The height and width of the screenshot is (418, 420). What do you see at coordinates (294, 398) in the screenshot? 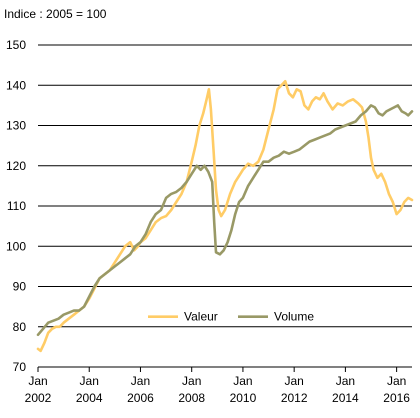
I see `x-tick-label-year-2012: 2012` at bounding box center [294, 398].